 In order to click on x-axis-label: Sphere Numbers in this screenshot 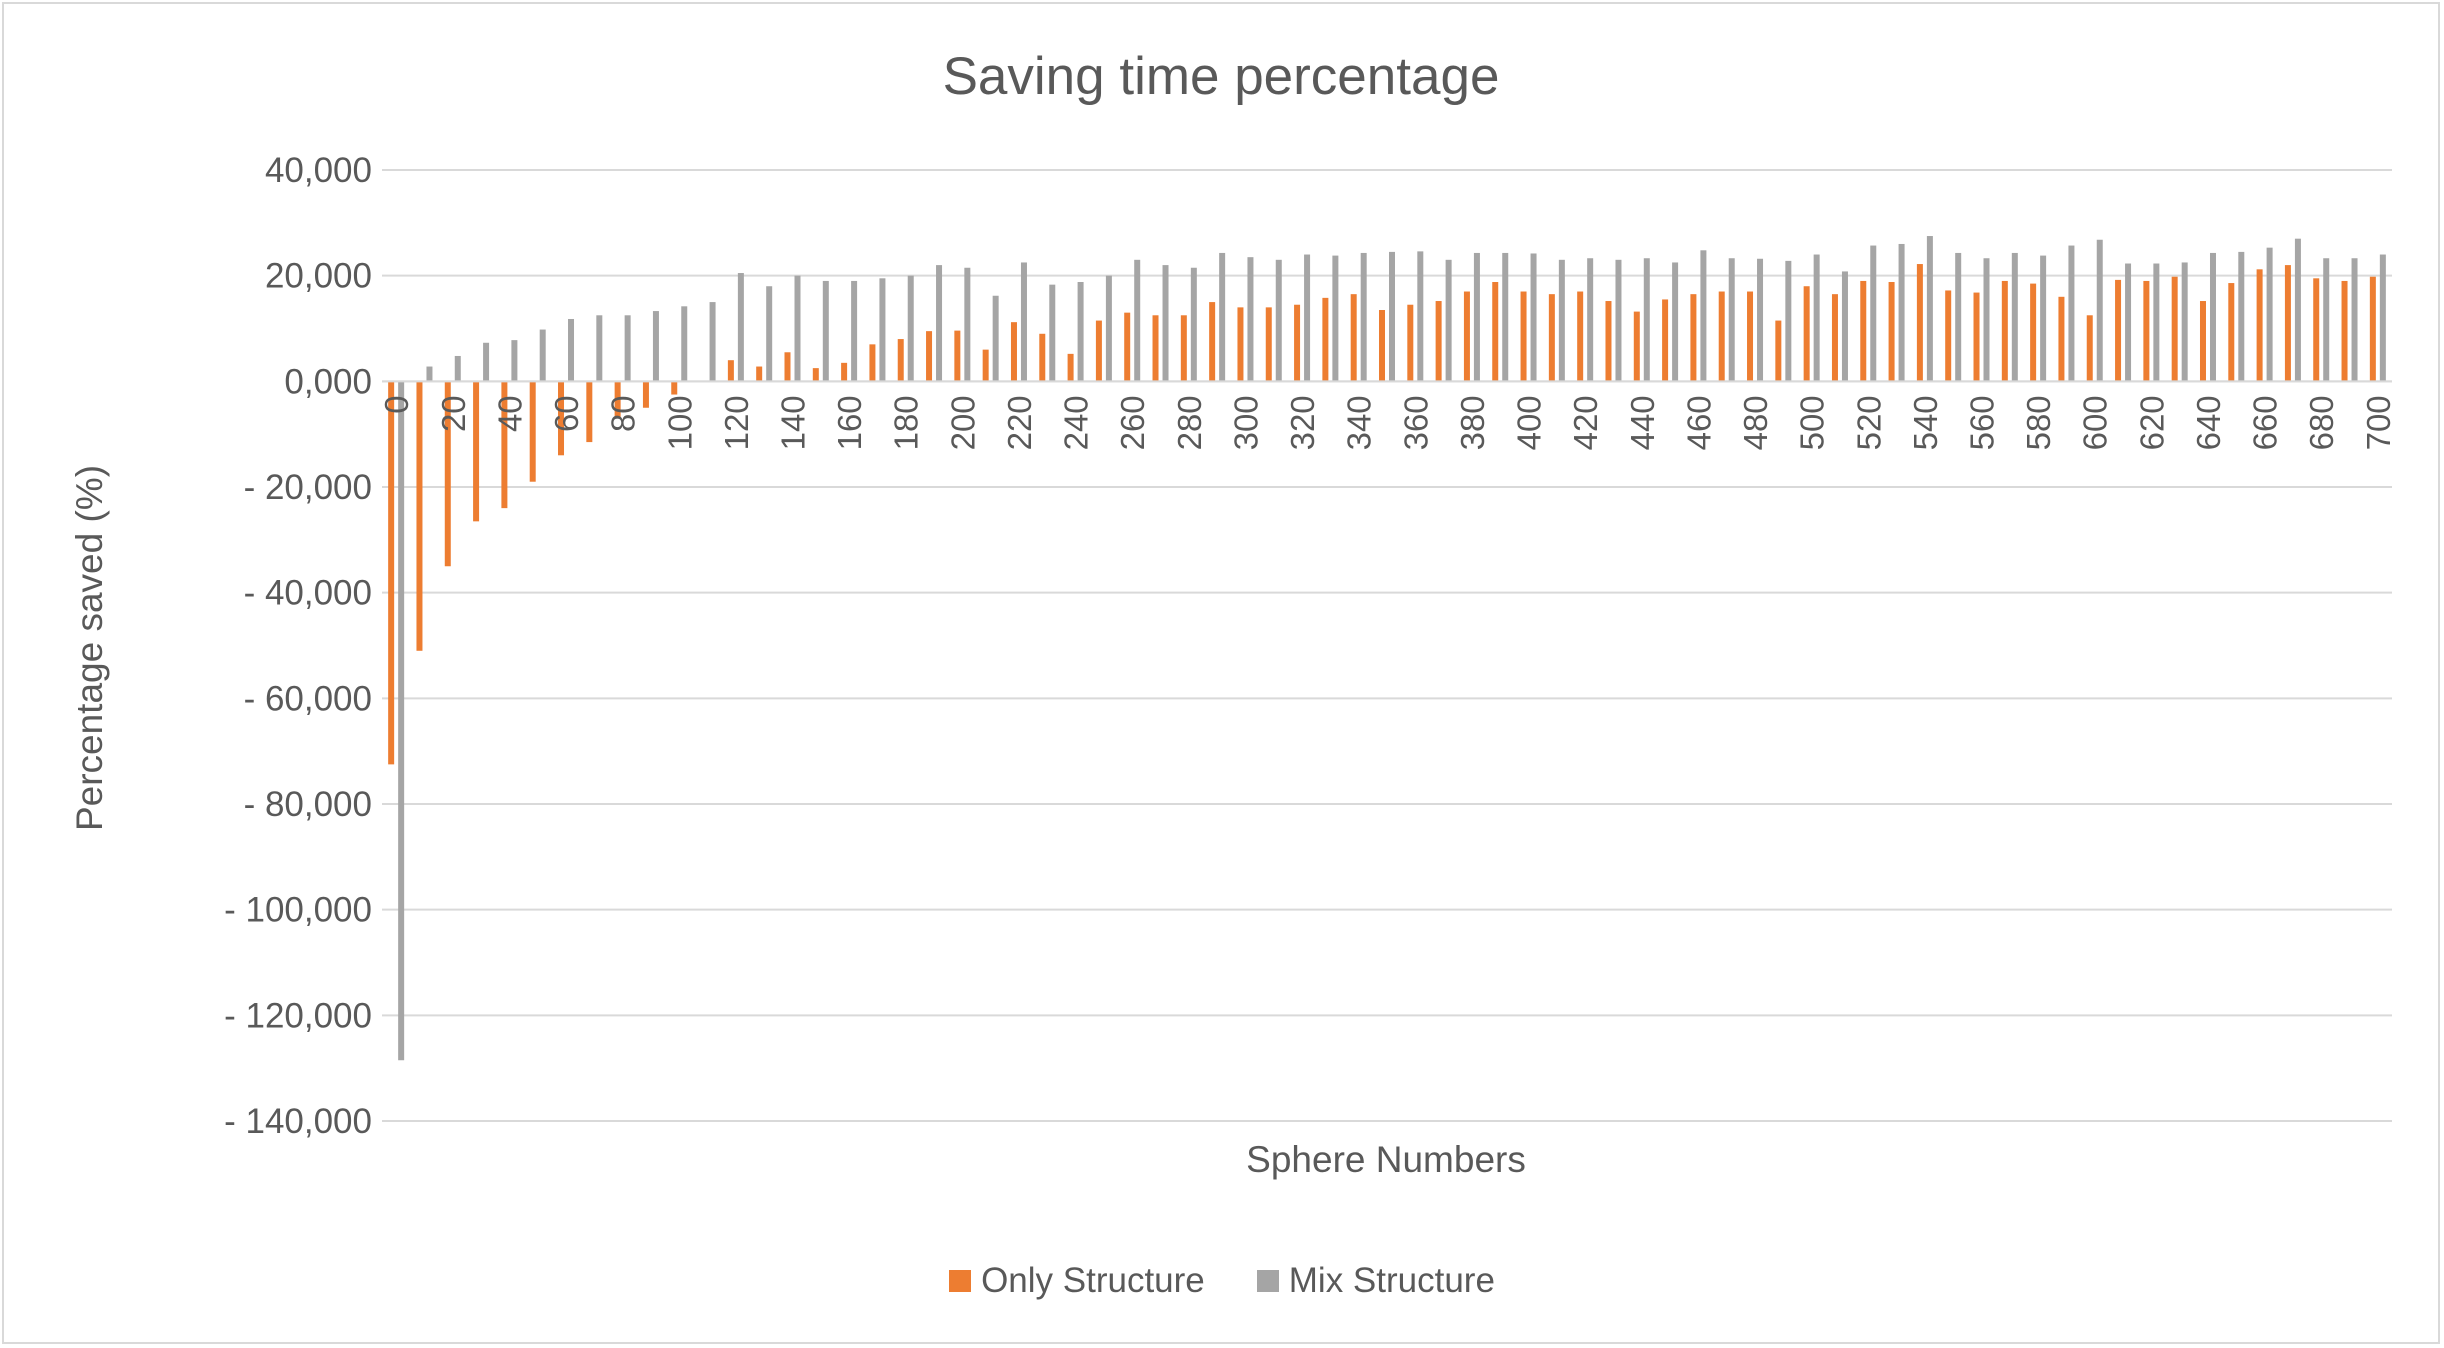, I will do `click(1386, 1159)`.